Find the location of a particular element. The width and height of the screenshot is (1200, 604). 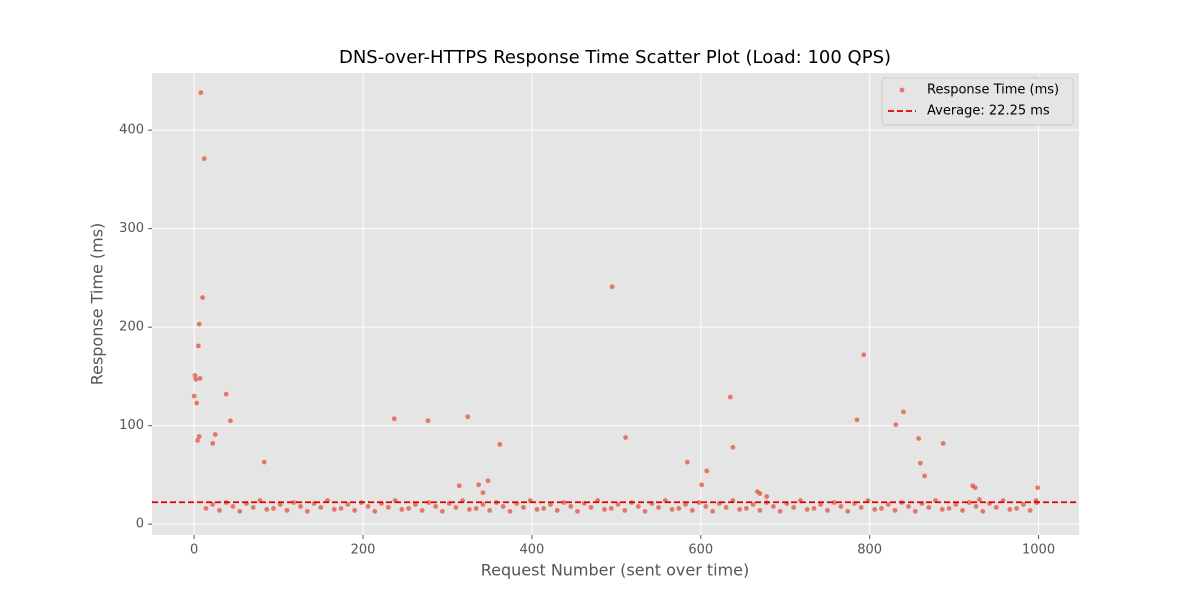

x-tick-label: 0 is located at coordinates (194, 550).